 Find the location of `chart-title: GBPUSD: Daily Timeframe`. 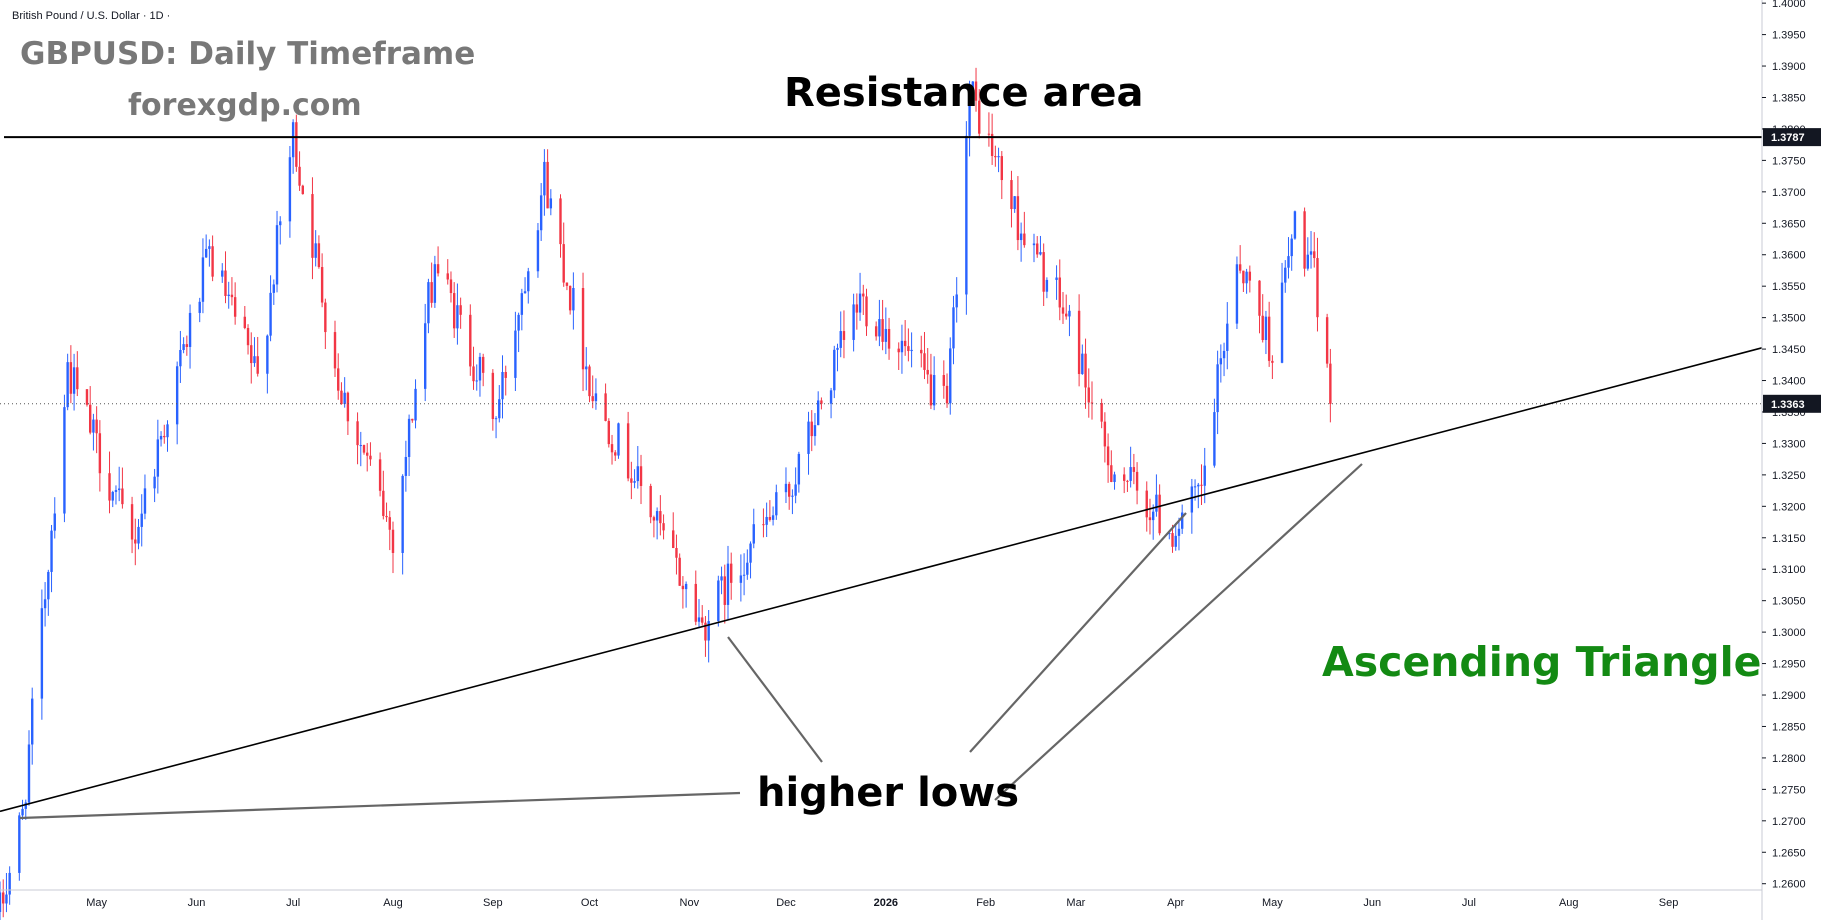

chart-title: GBPUSD: Daily Timeframe is located at coordinates (248, 54).